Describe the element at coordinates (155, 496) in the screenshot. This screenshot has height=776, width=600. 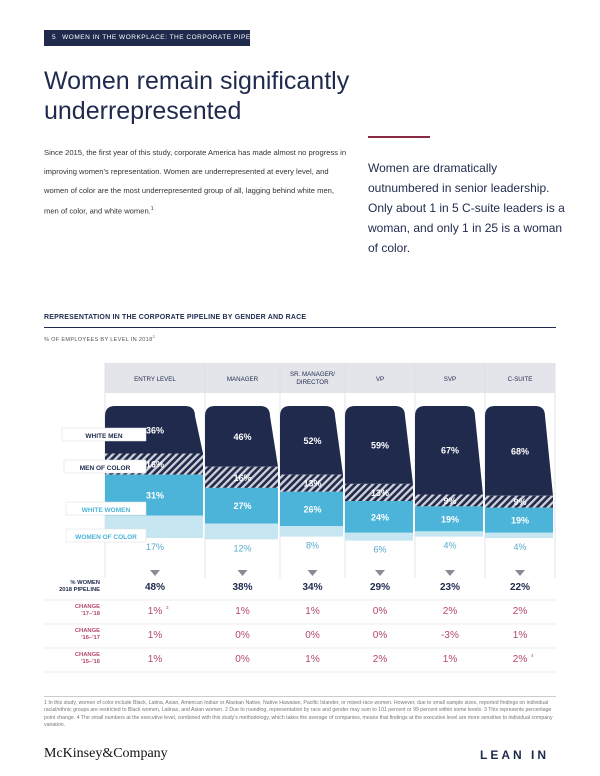
I see `value-label: 31%` at that location.